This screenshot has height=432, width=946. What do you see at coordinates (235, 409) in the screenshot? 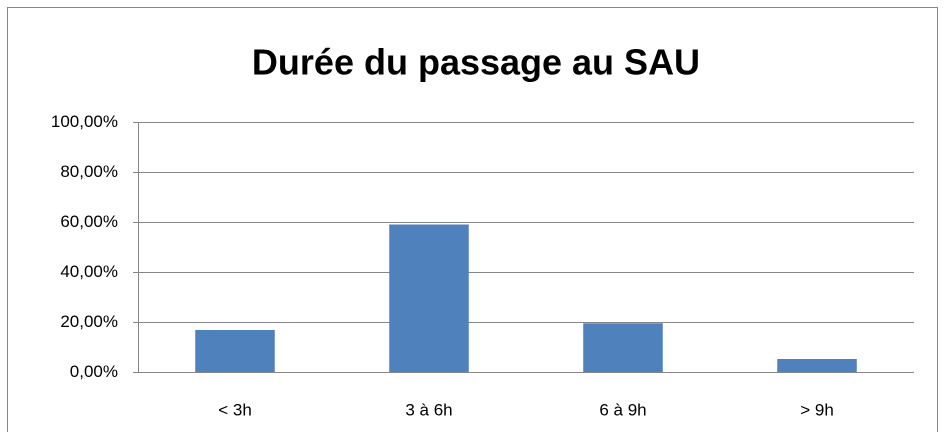
I see `x-tick-label: < 3h` at bounding box center [235, 409].